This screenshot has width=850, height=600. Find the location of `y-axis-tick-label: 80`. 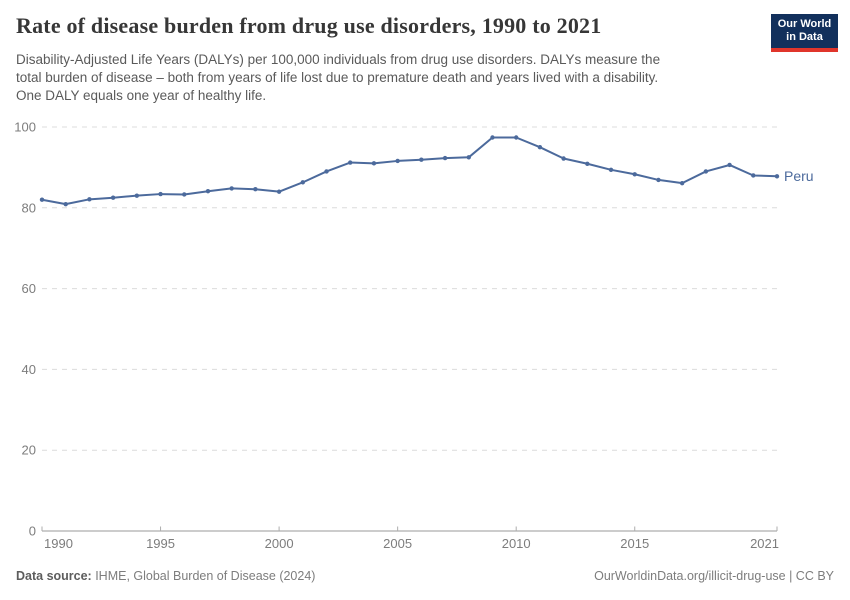

y-axis-tick-label: 80 is located at coordinates (29, 207).